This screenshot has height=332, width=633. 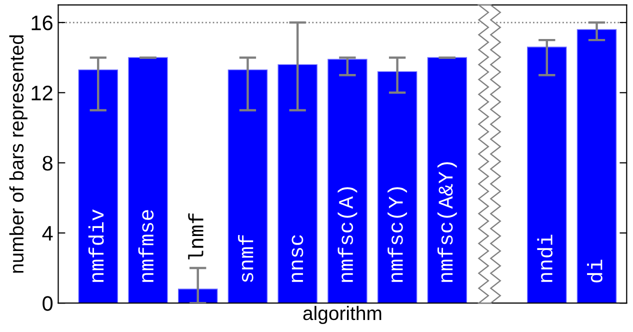 I want to click on x-tick-label: nnsc, so click(x=298, y=258).